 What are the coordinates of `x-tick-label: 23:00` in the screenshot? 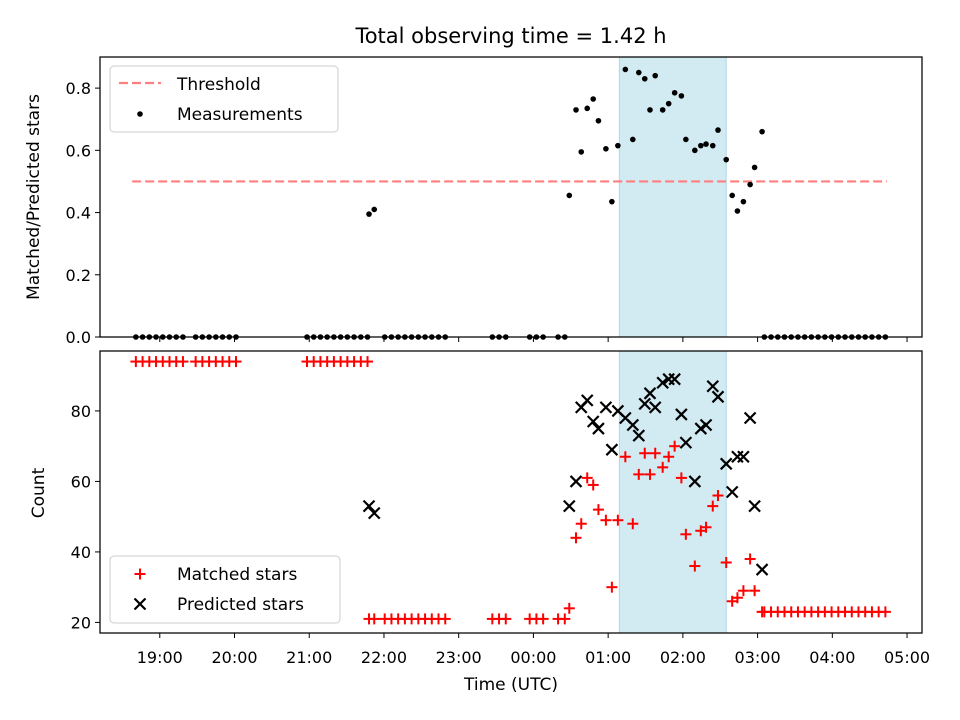 It's located at (459, 657).